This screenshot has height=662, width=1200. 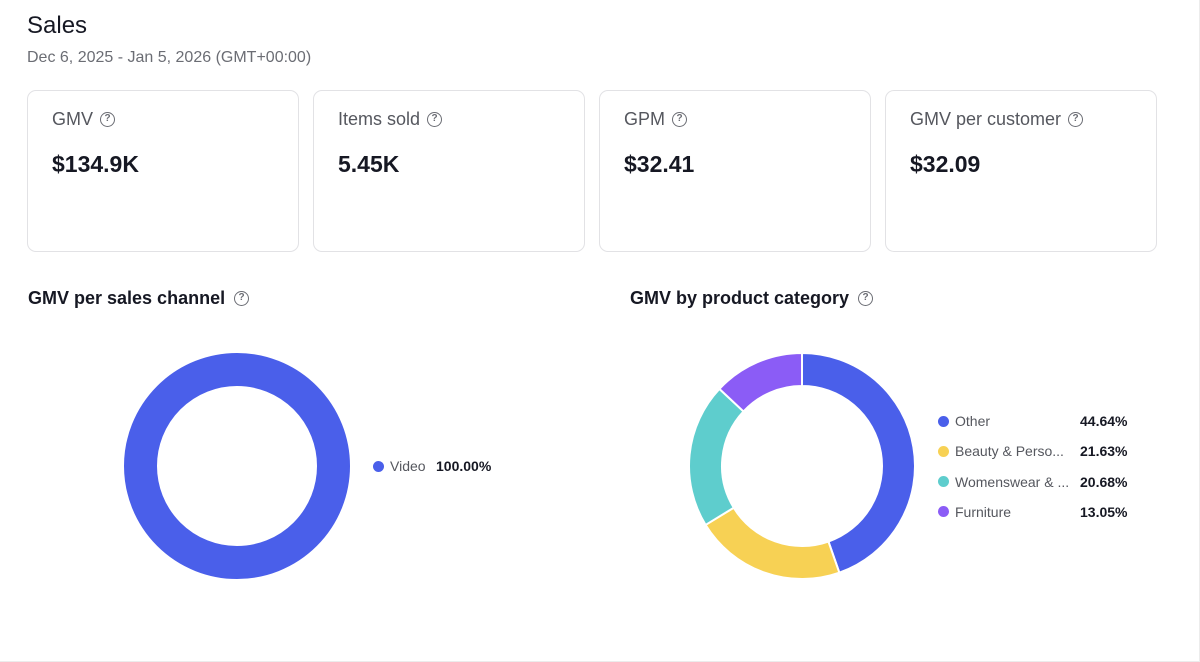 I want to click on chart-title-sales-channel: GMV per sales channel ?, so click(x=139, y=298).